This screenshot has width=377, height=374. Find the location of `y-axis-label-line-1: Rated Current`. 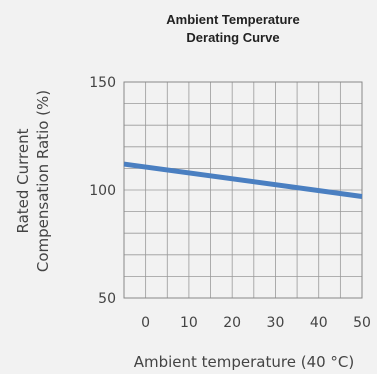

y-axis-label-line-1: Rated Current is located at coordinates (23, 180).